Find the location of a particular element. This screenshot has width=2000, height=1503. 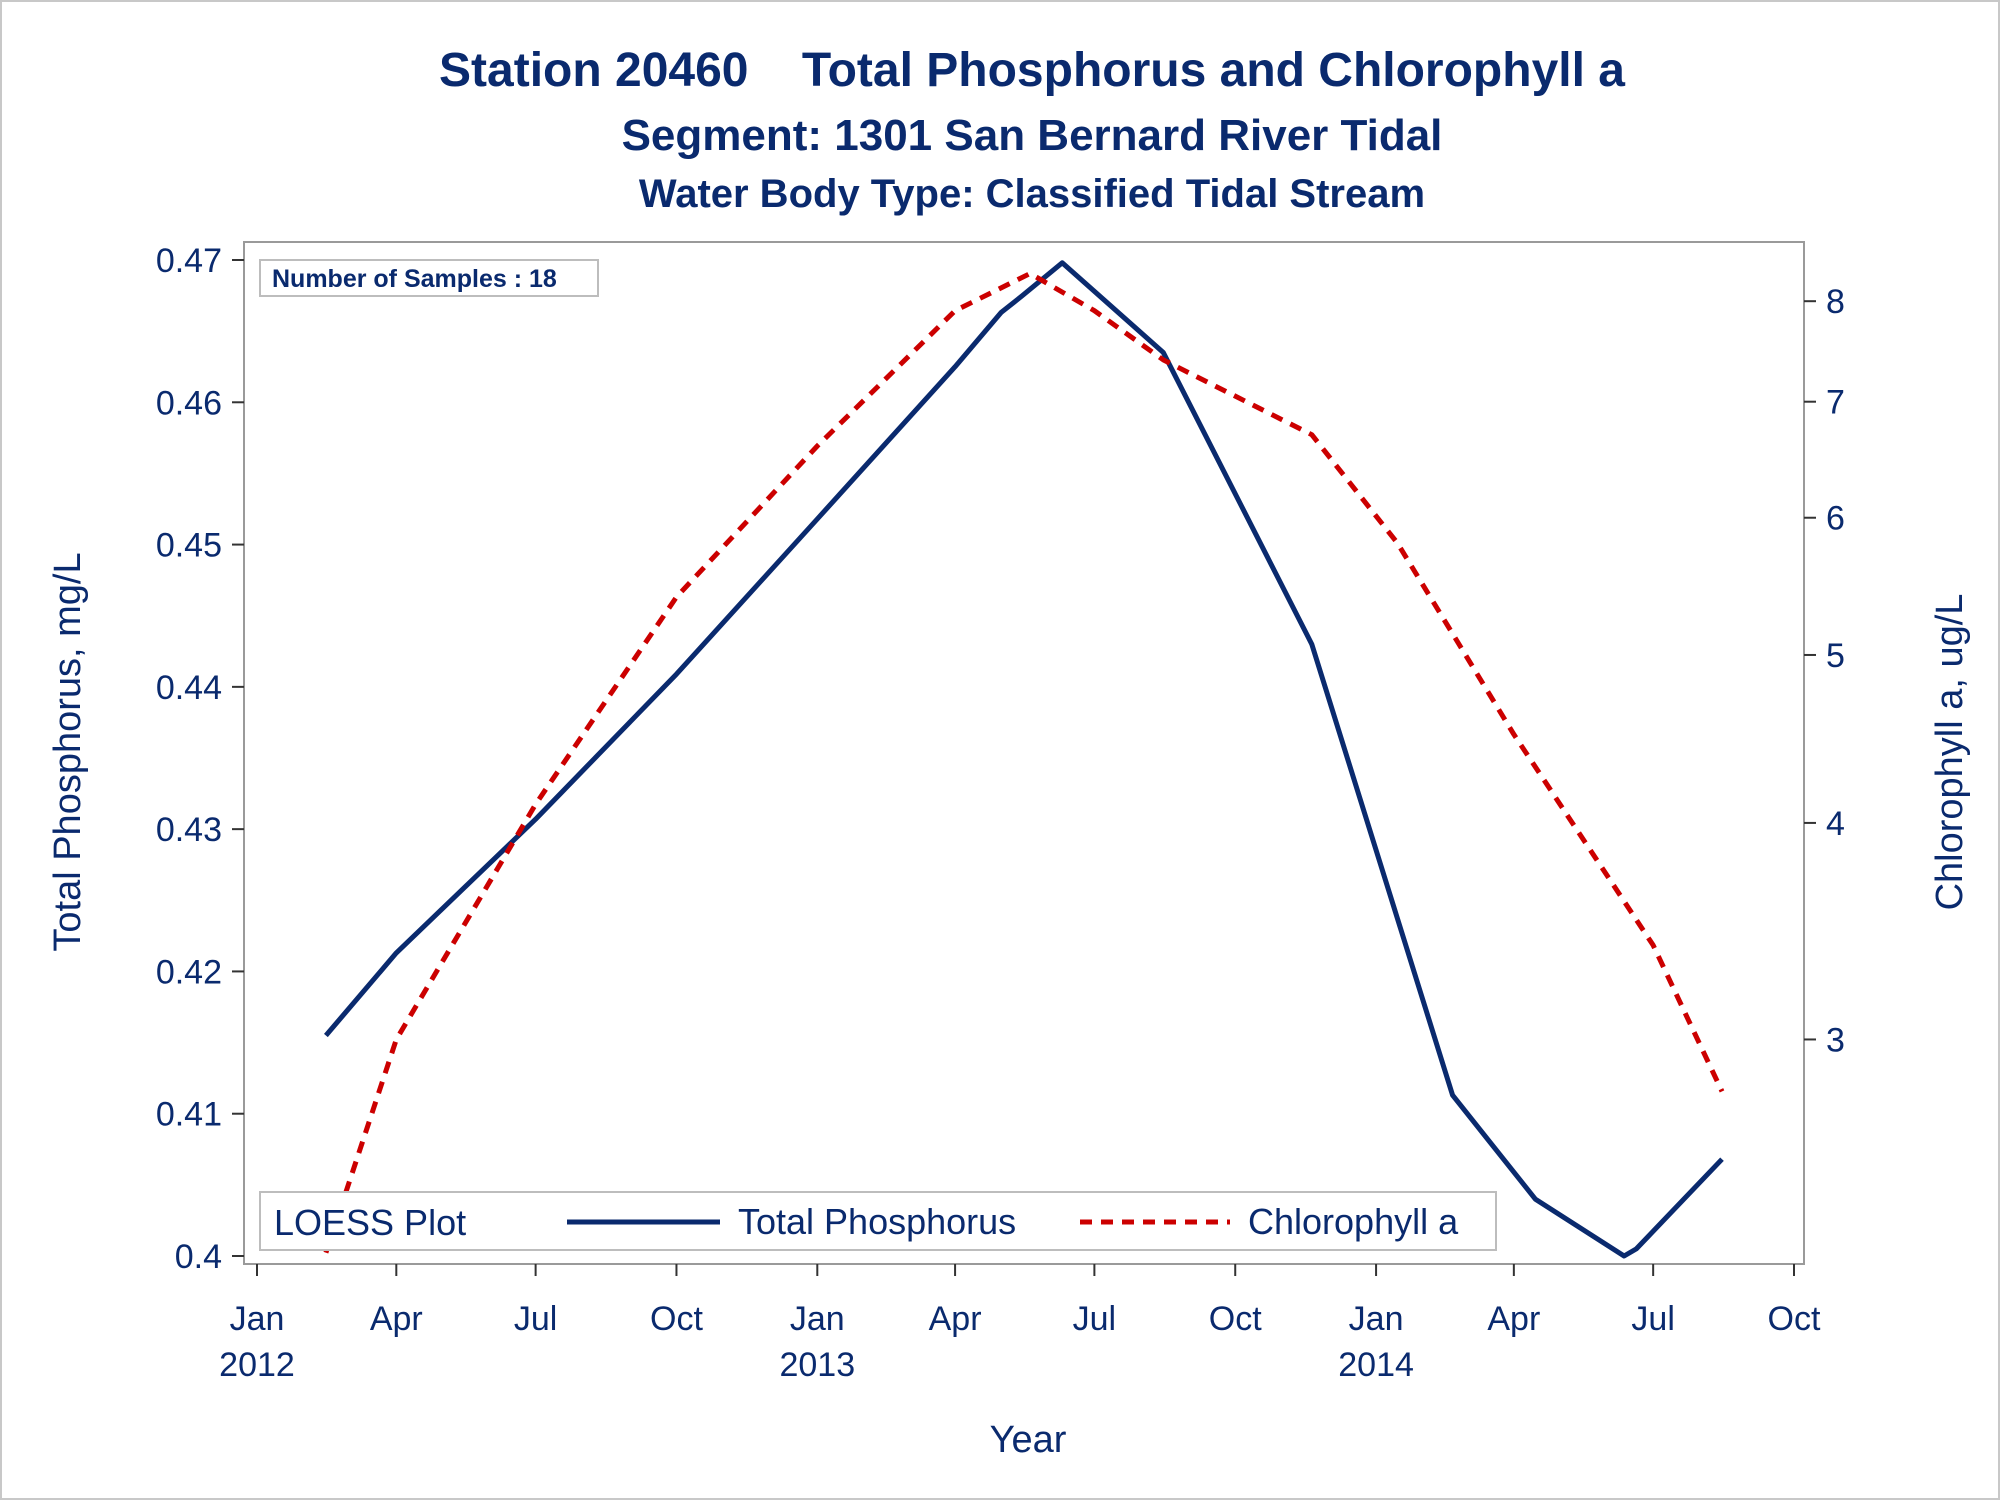

sample-count-border is located at coordinates (429, 278).